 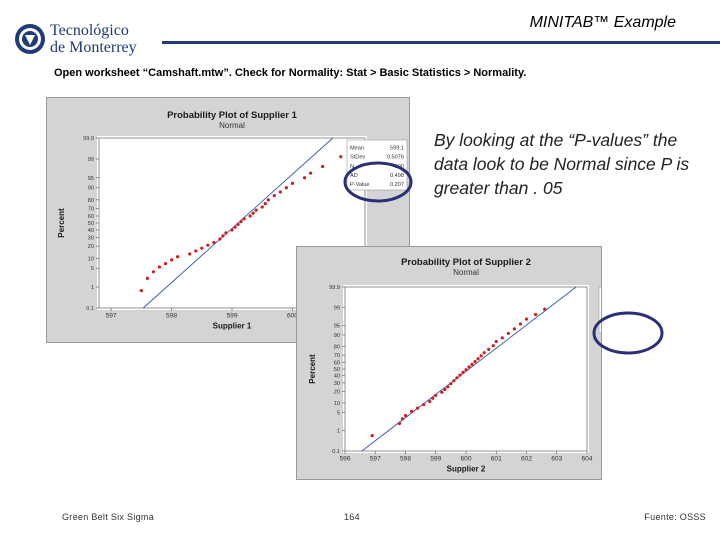 I want to click on plot1-y-tick-label: 90, so click(x=91, y=189).